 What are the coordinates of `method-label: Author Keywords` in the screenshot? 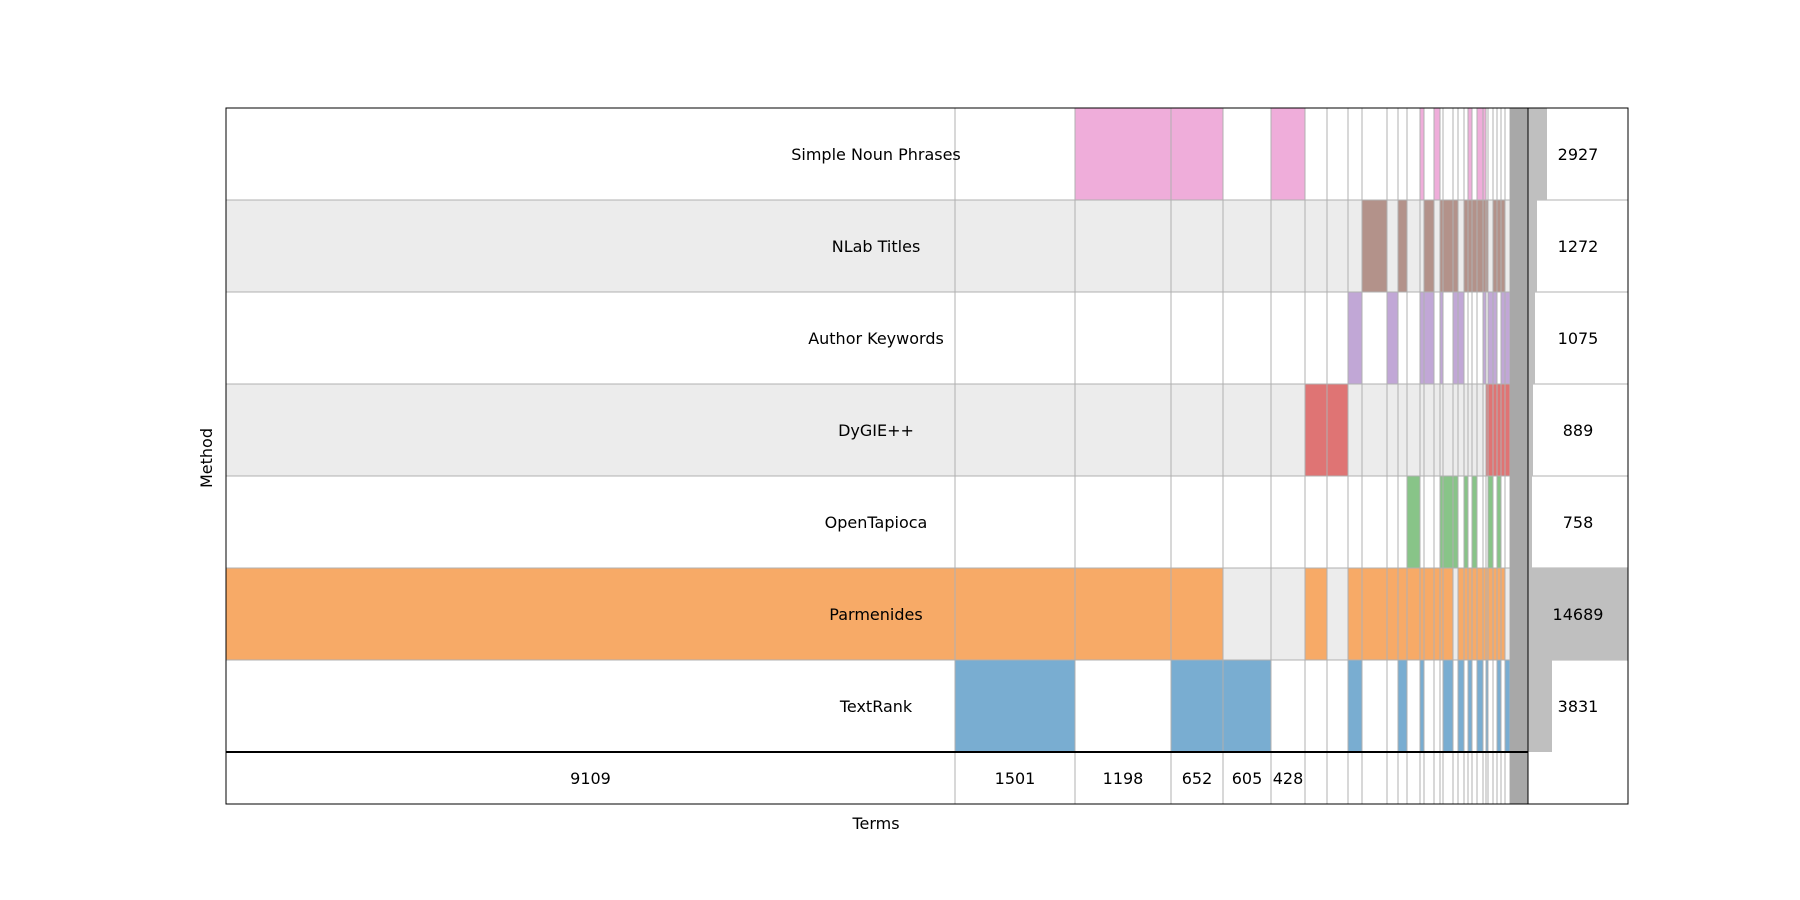 It's located at (876, 338).